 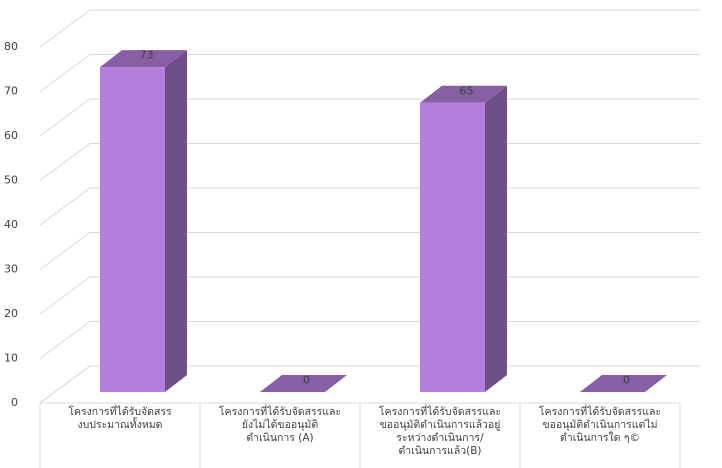 What do you see at coordinates (11, 269) in the screenshot?
I see `y-tick-label: 30` at bounding box center [11, 269].